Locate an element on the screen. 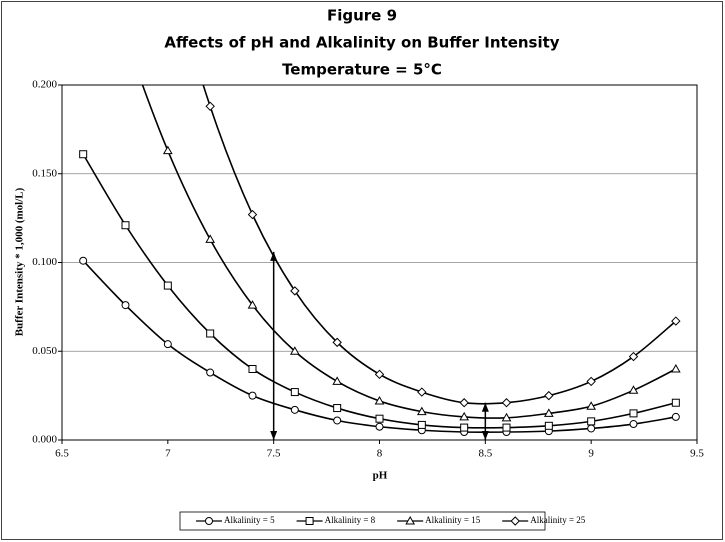  y-tick-label: 0.200 is located at coordinates (44, 85).